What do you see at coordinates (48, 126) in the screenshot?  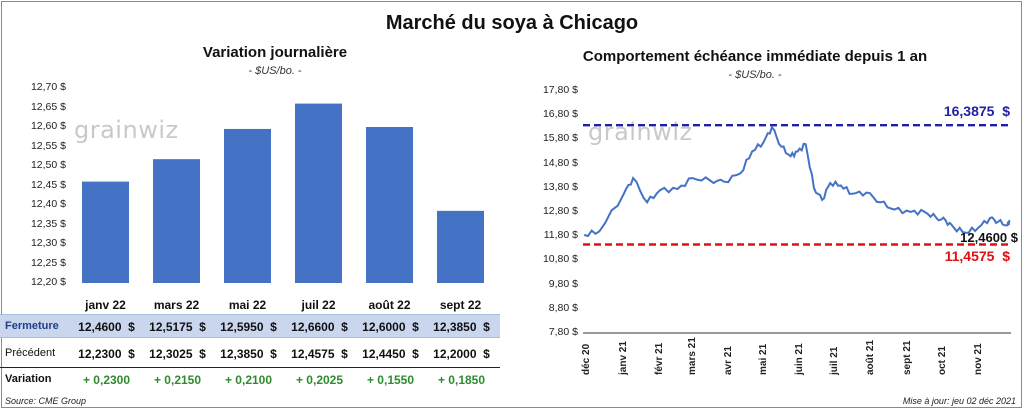 I see `y-tick-label: 12,60 $` at bounding box center [48, 126].